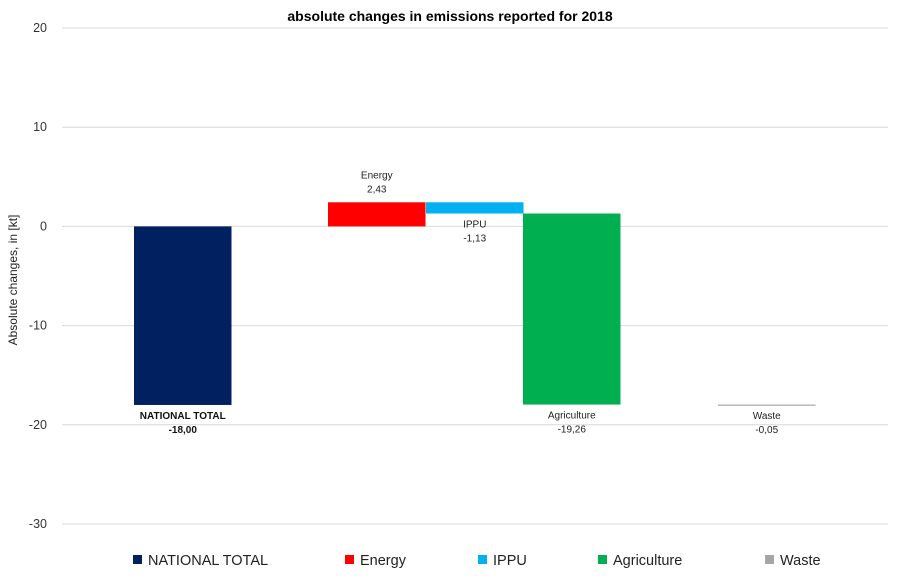 The height and width of the screenshot is (581, 900). Describe the element at coordinates (13, 280) in the screenshot. I see `y-axis-label: Absolute changes, in [kt]` at that location.